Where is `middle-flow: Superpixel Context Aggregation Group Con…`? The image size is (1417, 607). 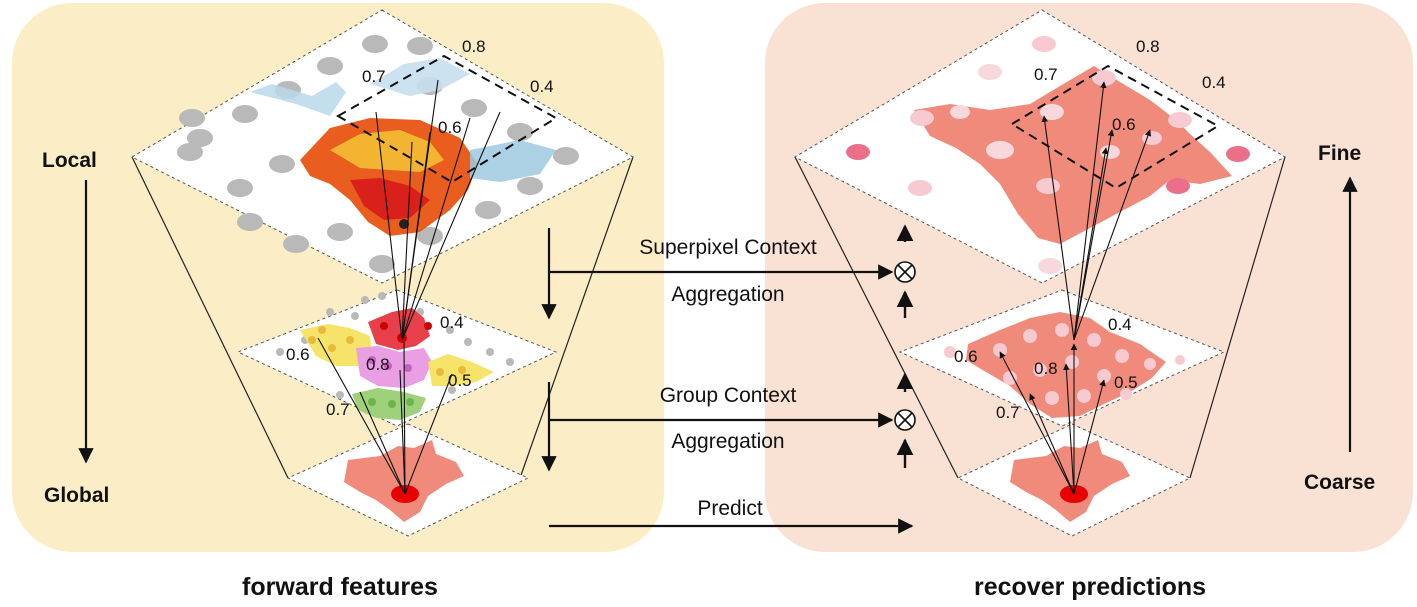
middle-flow: Superpixel Context Aggregation Group Con… is located at coordinates (728, 379).